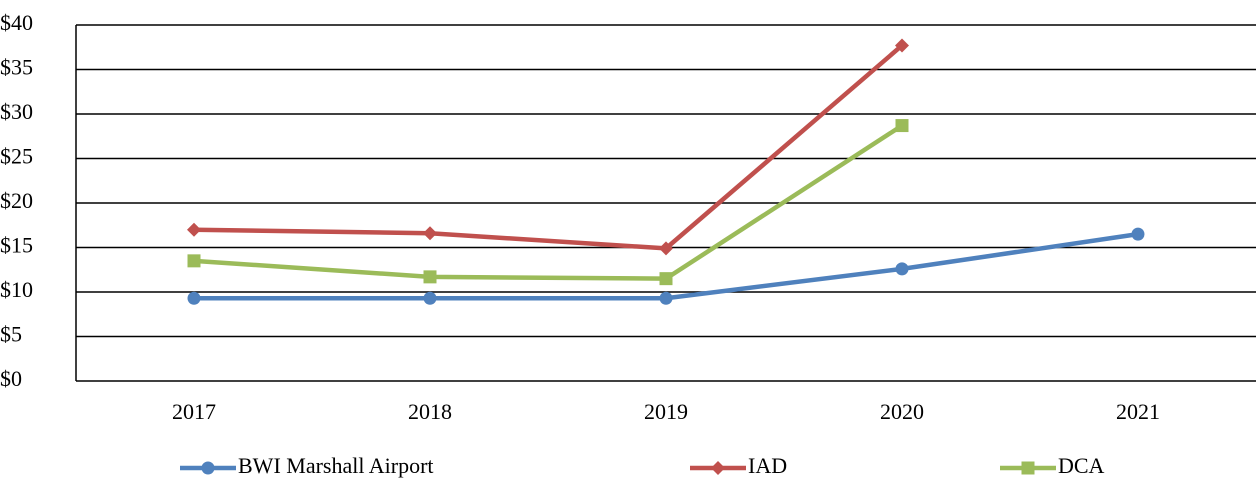 This screenshot has width=1257, height=492. Describe the element at coordinates (16, 200) in the screenshot. I see `y-tick-label: $20` at that location.